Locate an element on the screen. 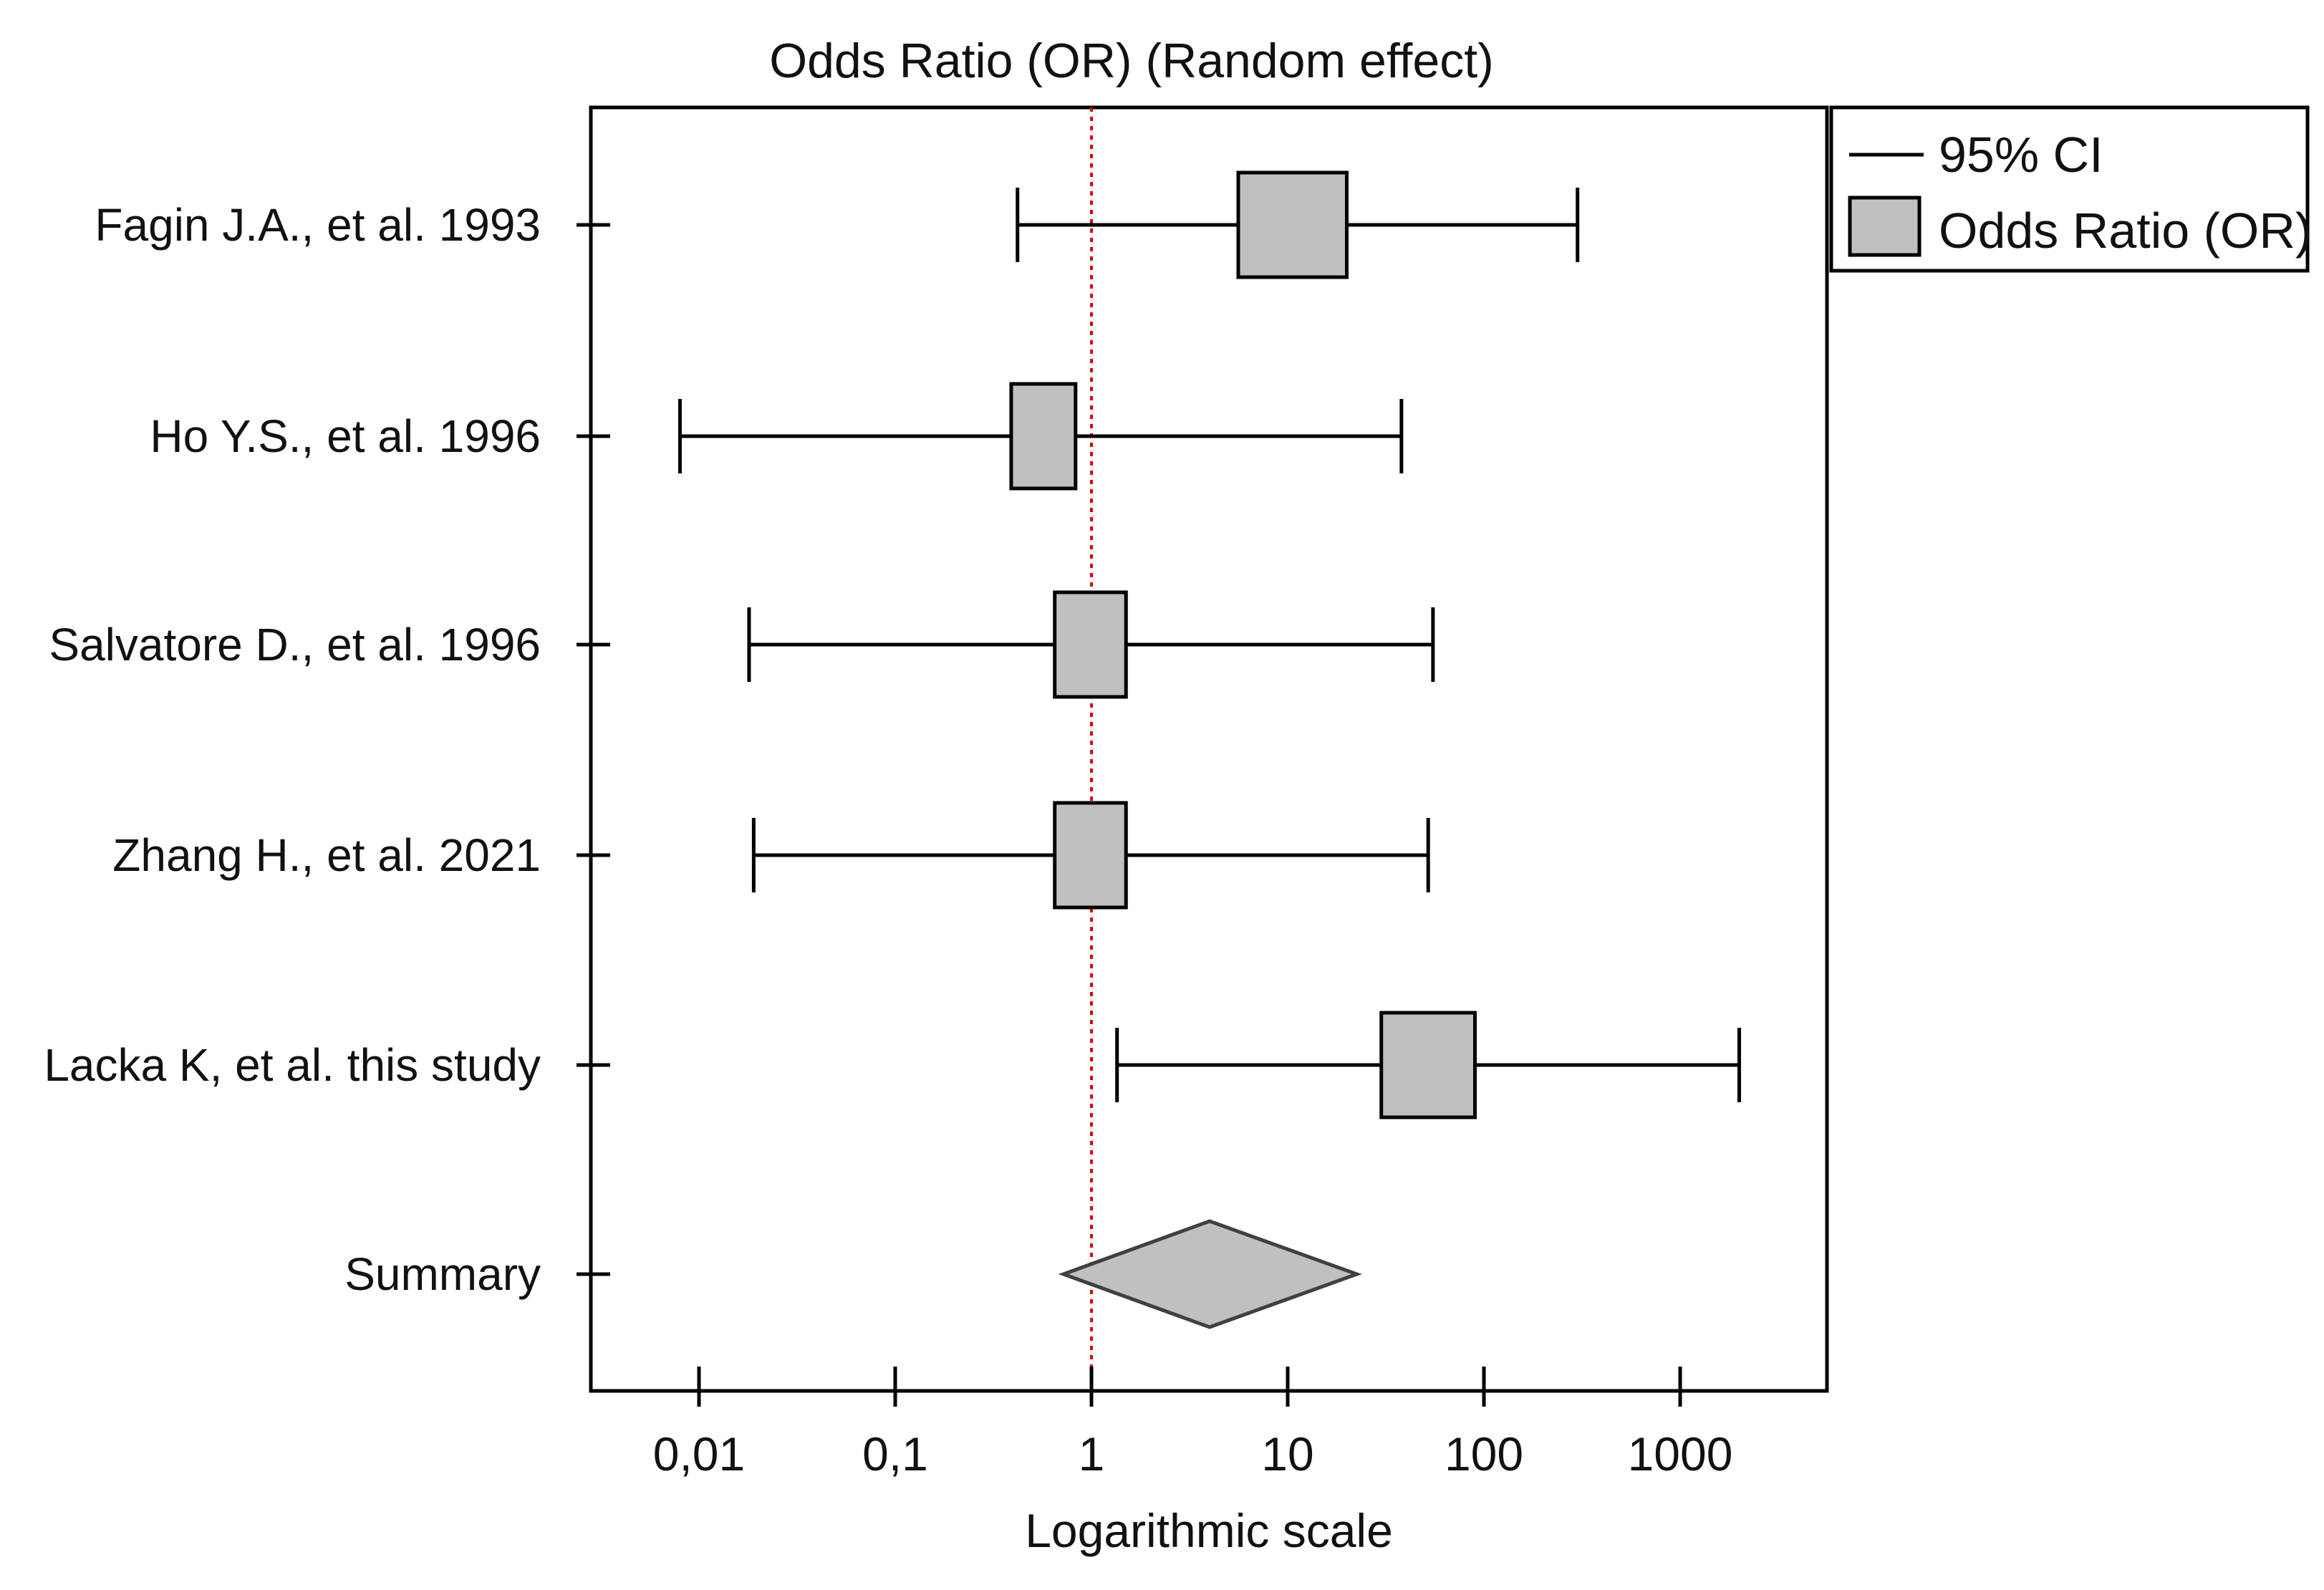  legend-or-label: Odds Ratio (OR) is located at coordinates (2125, 231).